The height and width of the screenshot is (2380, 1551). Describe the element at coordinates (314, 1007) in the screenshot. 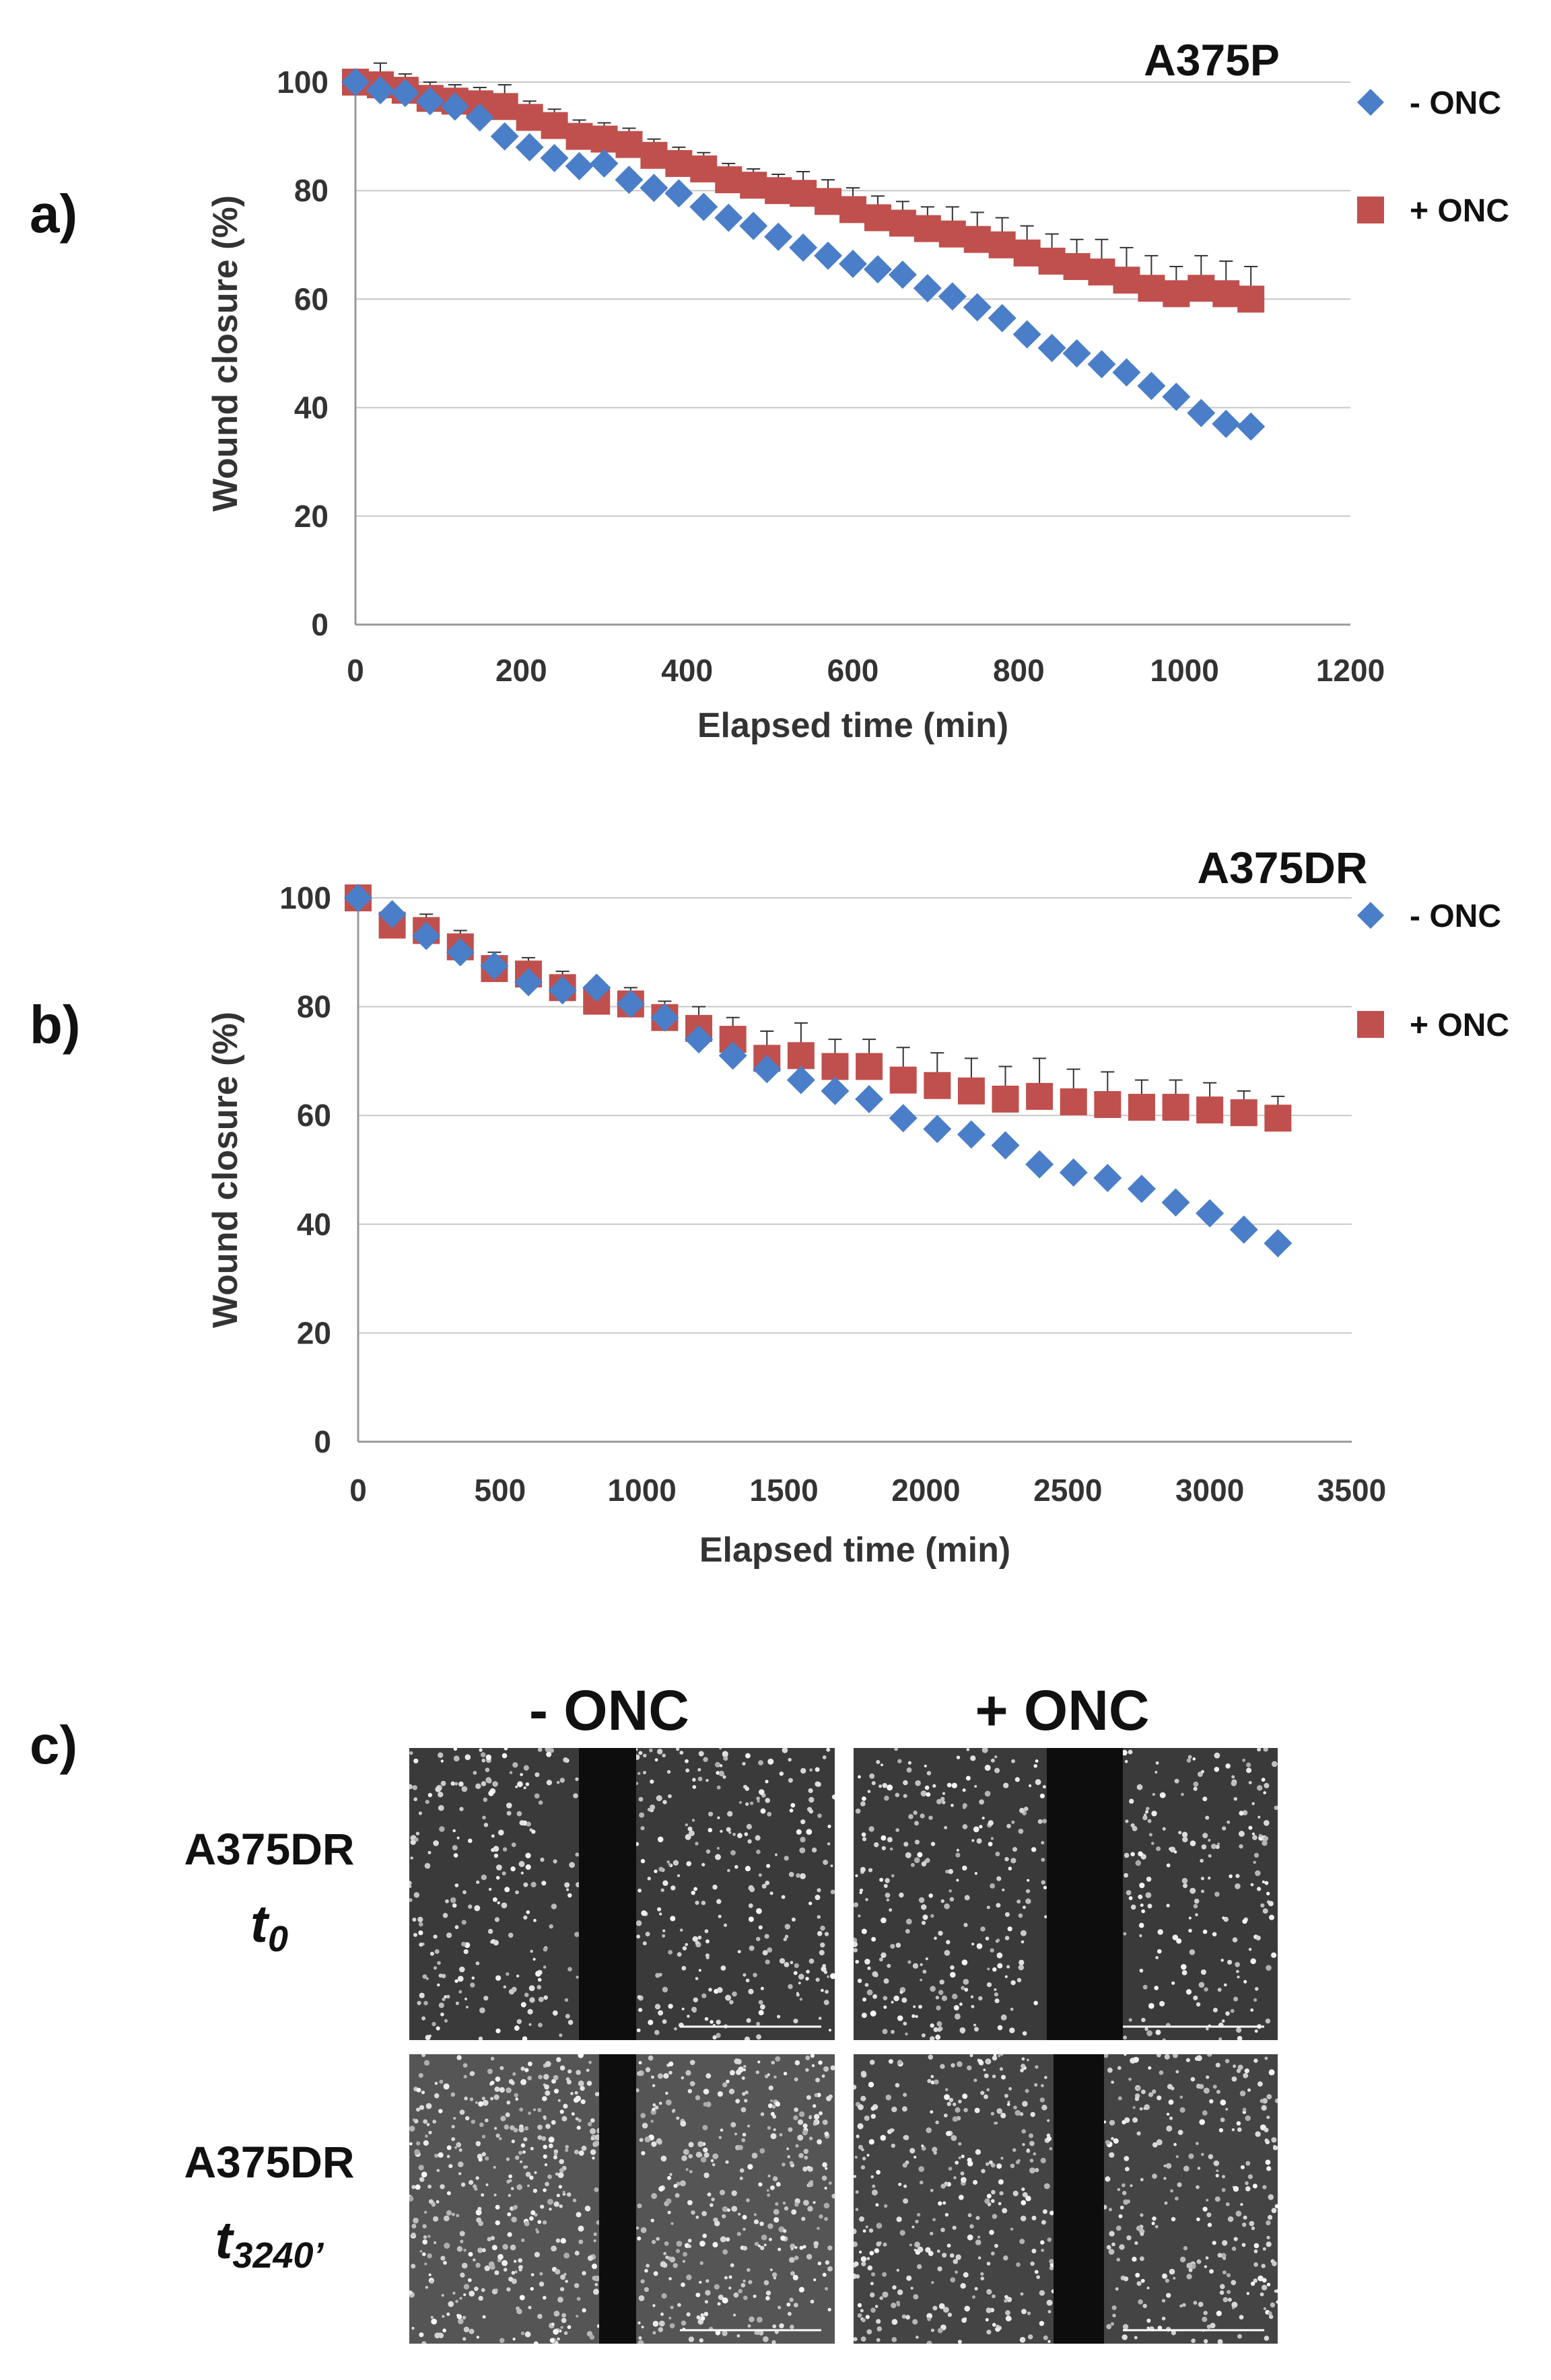

I see `y-tick-label: 80` at that location.